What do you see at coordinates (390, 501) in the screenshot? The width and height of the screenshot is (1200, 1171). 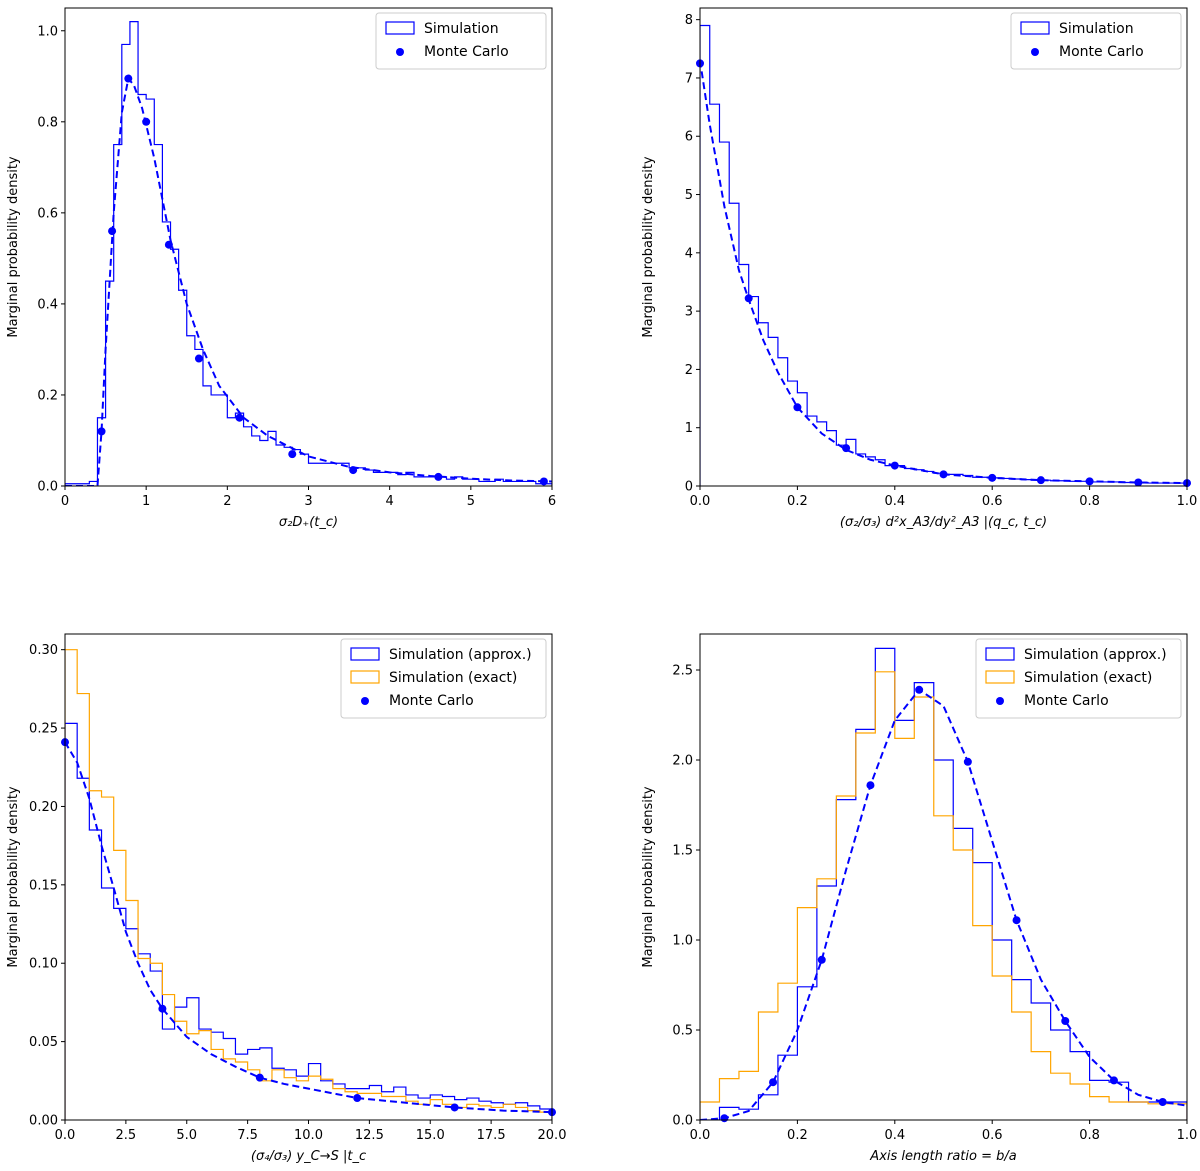 I see `x-tick-label: 4` at bounding box center [390, 501].